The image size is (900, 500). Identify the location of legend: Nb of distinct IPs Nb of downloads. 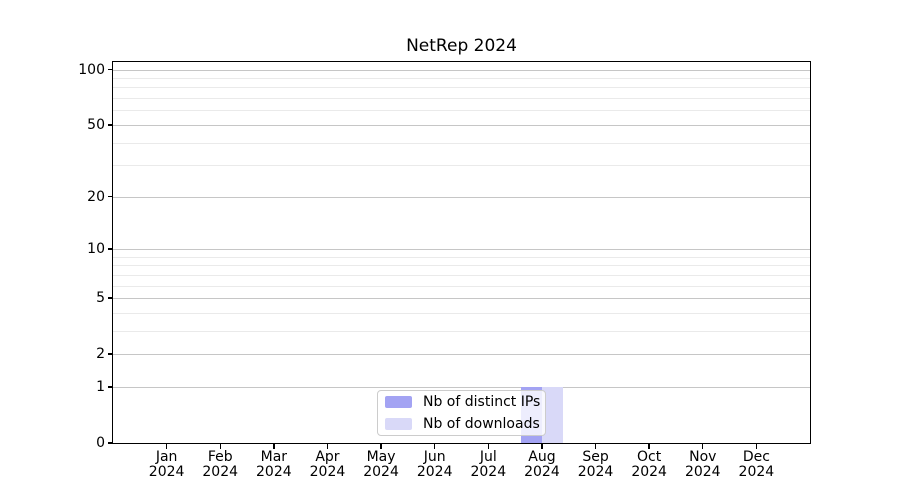
(461, 413).